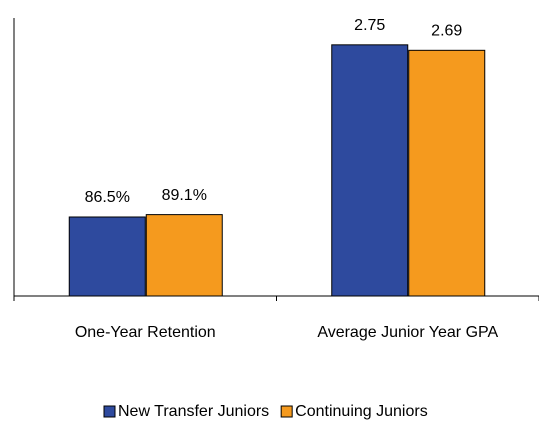  Describe the element at coordinates (369, 25) in the screenshot. I see `value-label: 2.75` at that location.